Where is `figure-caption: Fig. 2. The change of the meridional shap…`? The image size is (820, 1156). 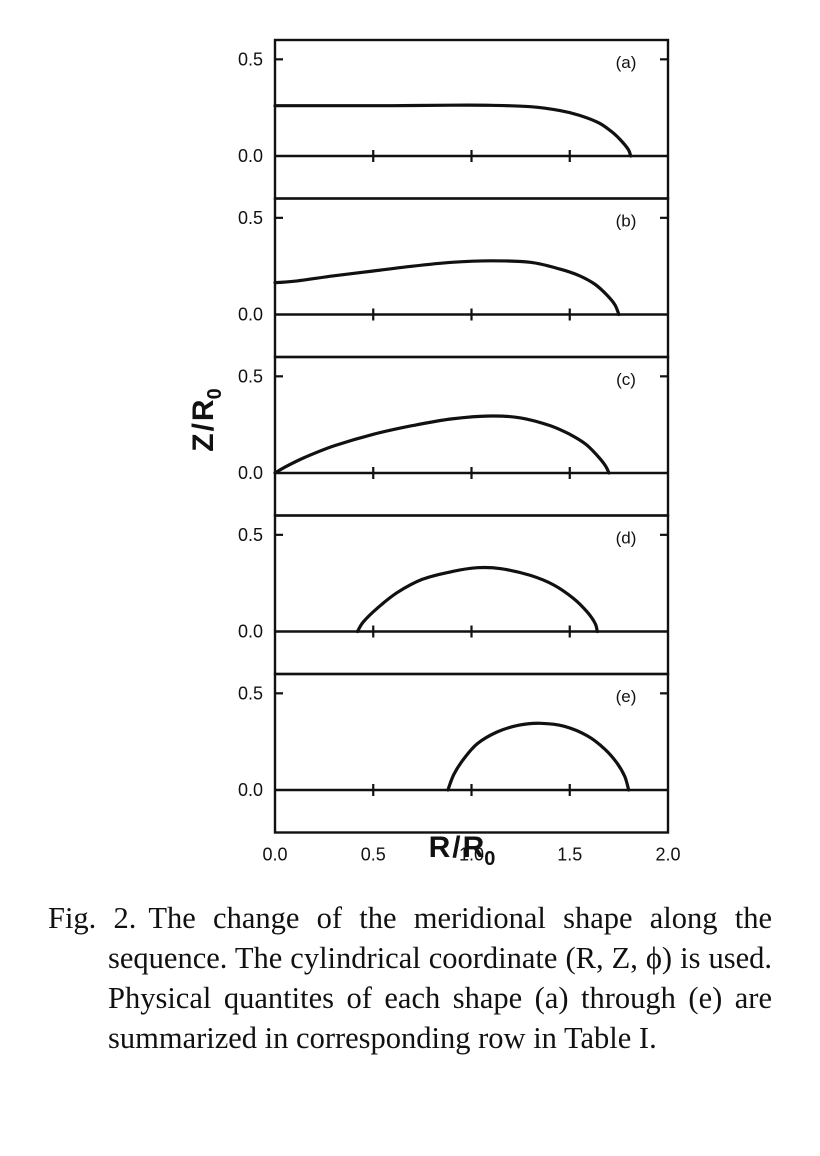 figure-caption: Fig. 2. The change of the meridional shap… is located at coordinates (410, 978).